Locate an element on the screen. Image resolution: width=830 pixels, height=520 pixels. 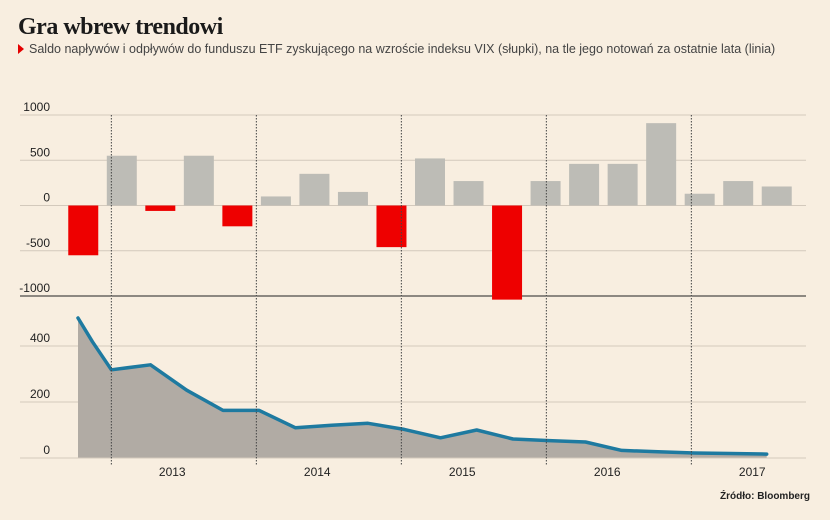
subtitle-marker-icon is located at coordinates (21, 49).